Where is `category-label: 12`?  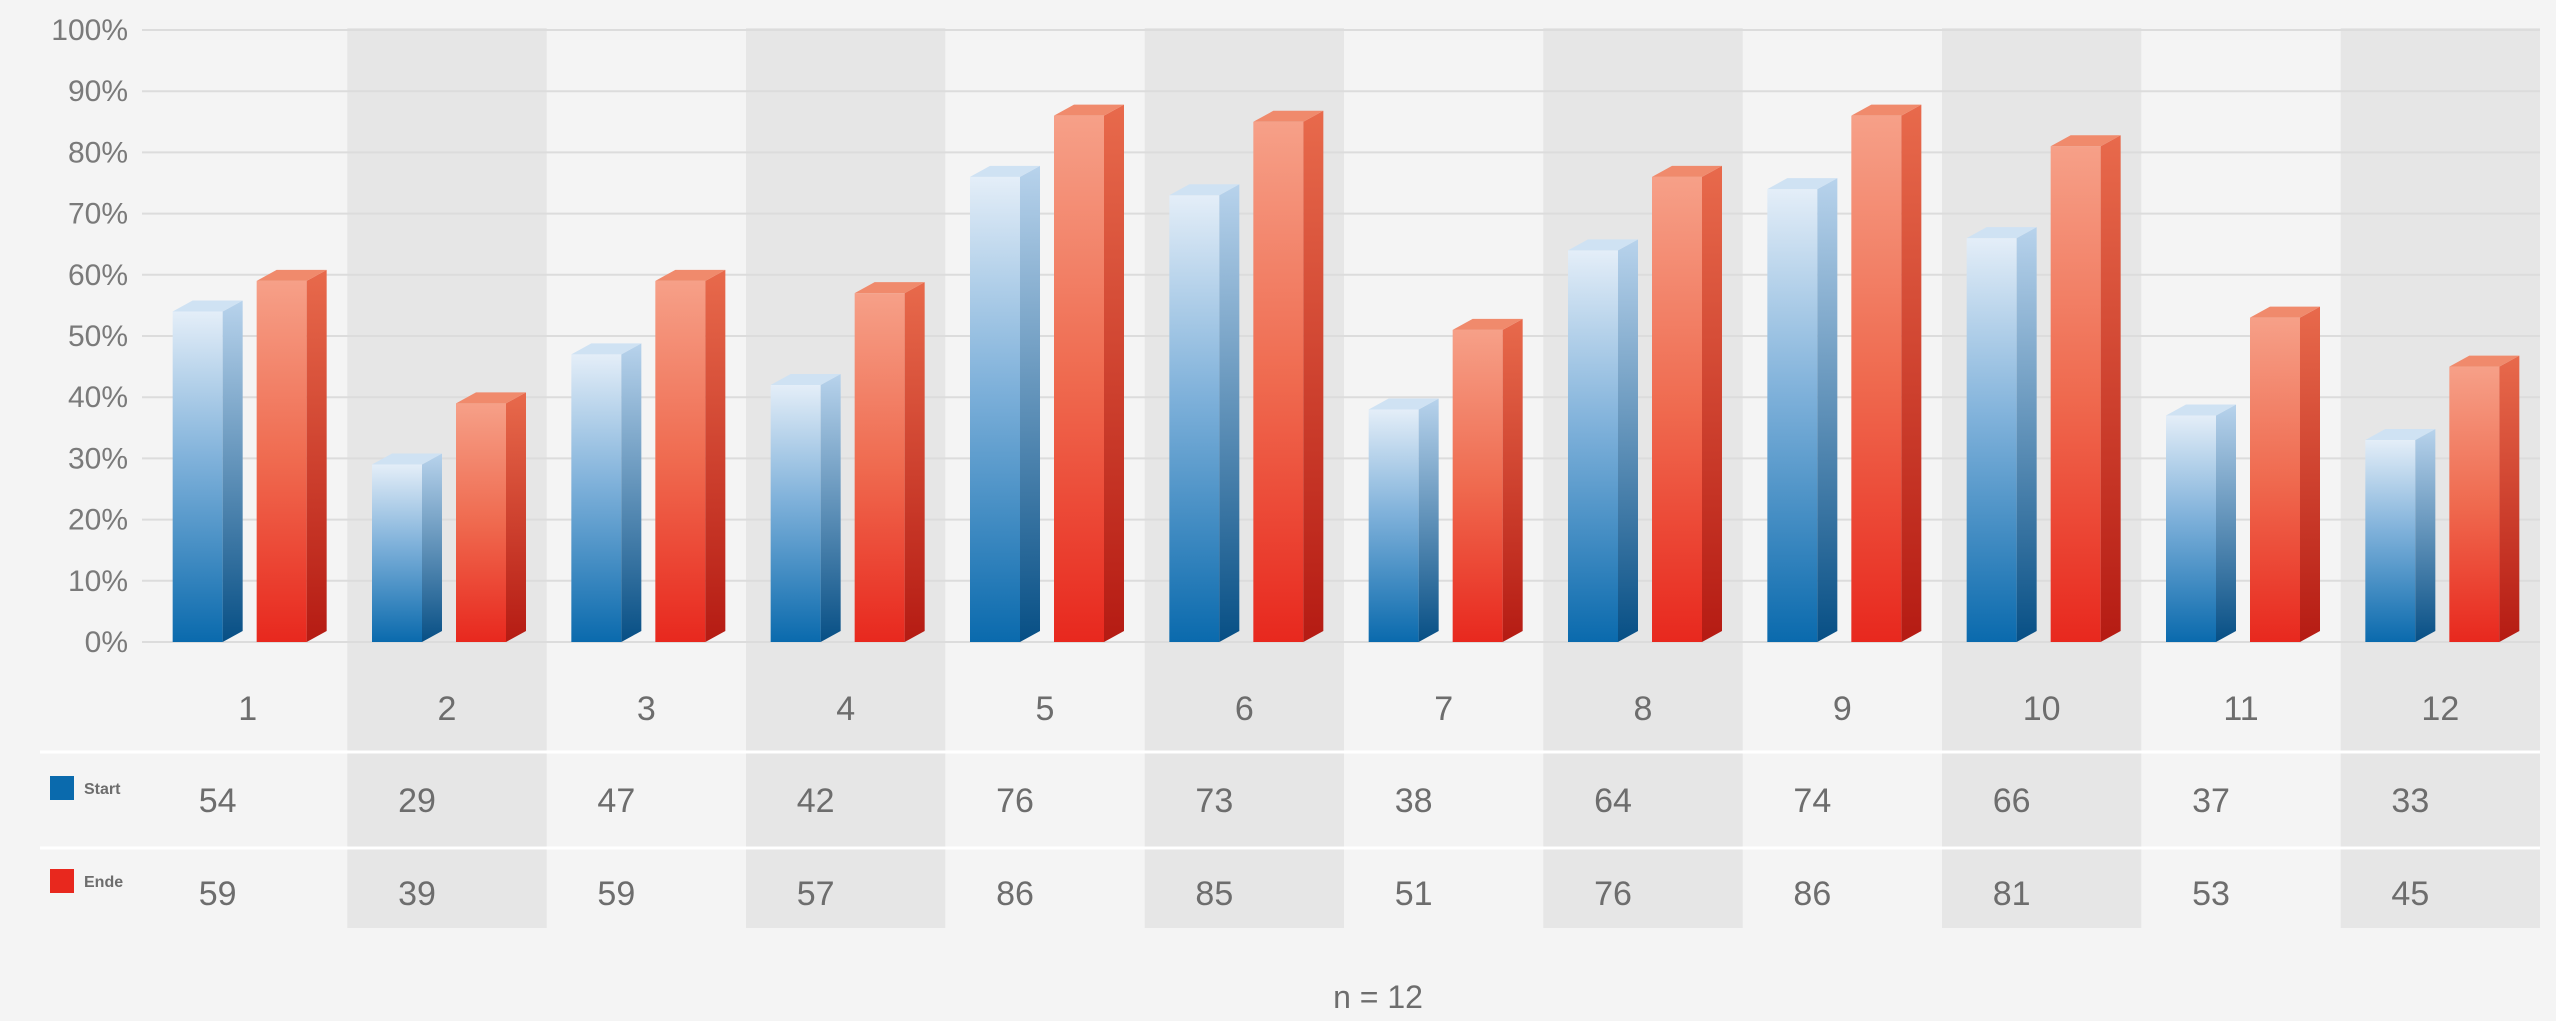
category-label: 12 is located at coordinates (2440, 709).